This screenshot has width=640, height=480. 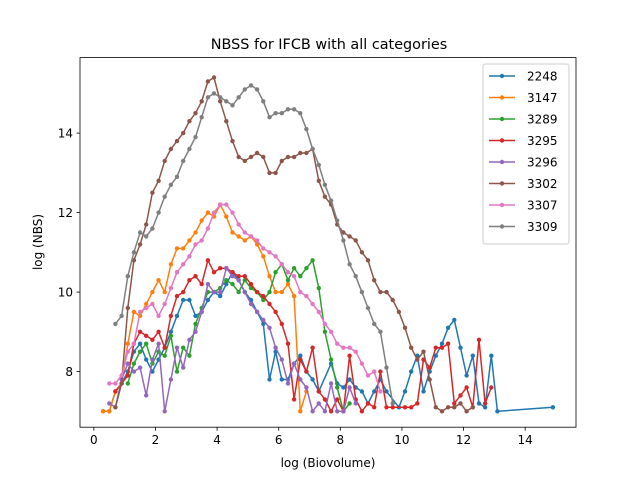 What do you see at coordinates (523, 205) in the screenshot?
I see `legend-entry: 3307` at bounding box center [523, 205].